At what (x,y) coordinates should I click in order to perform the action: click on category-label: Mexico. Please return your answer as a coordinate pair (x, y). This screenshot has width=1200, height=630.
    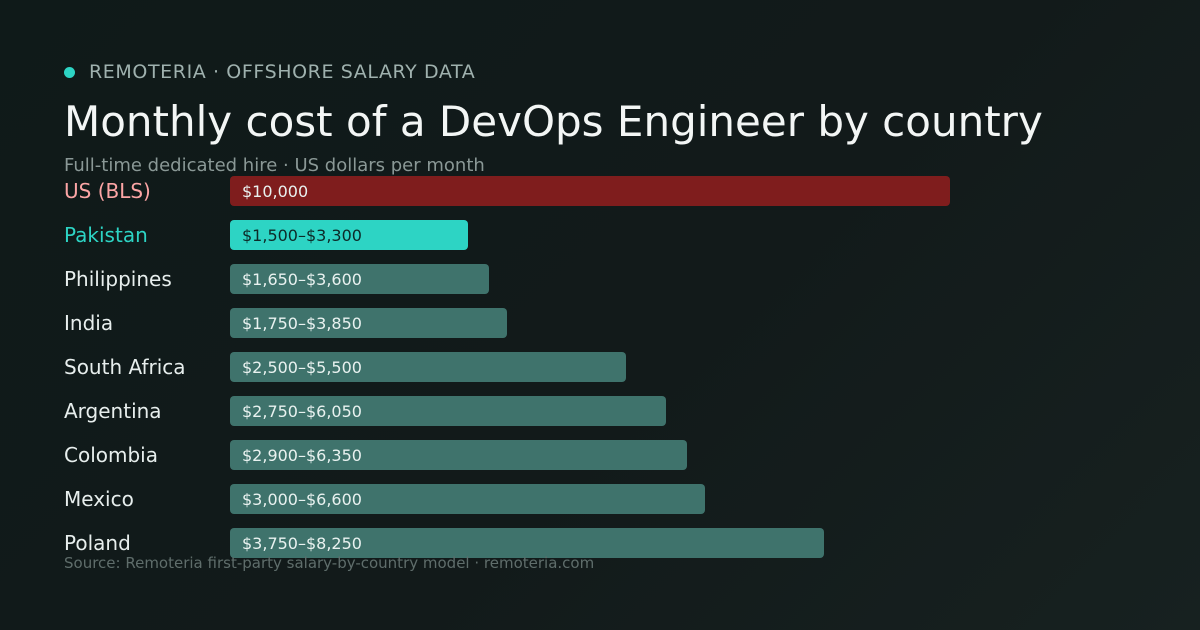
    Looking at the image, I should click on (99, 499).